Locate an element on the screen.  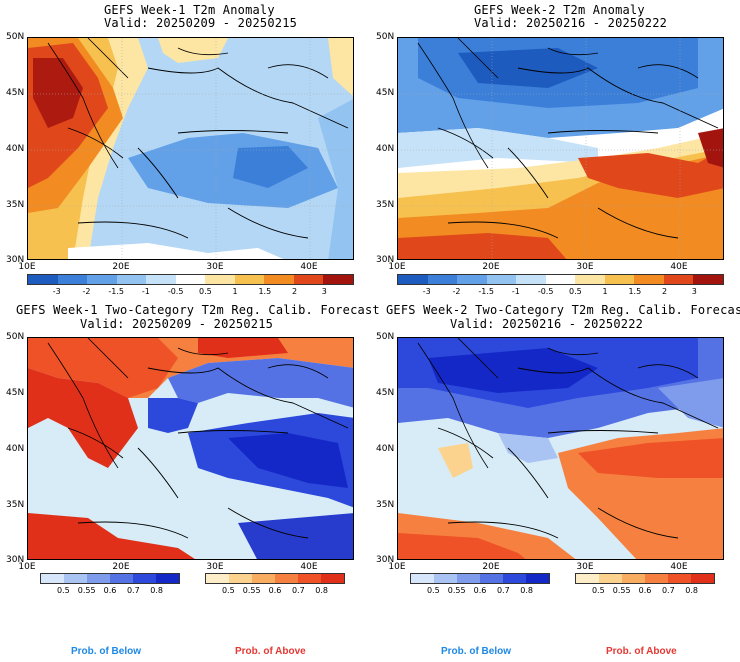
panel3-valid: Valid: 20250209 - 20250215 is located at coordinates (177, 324).